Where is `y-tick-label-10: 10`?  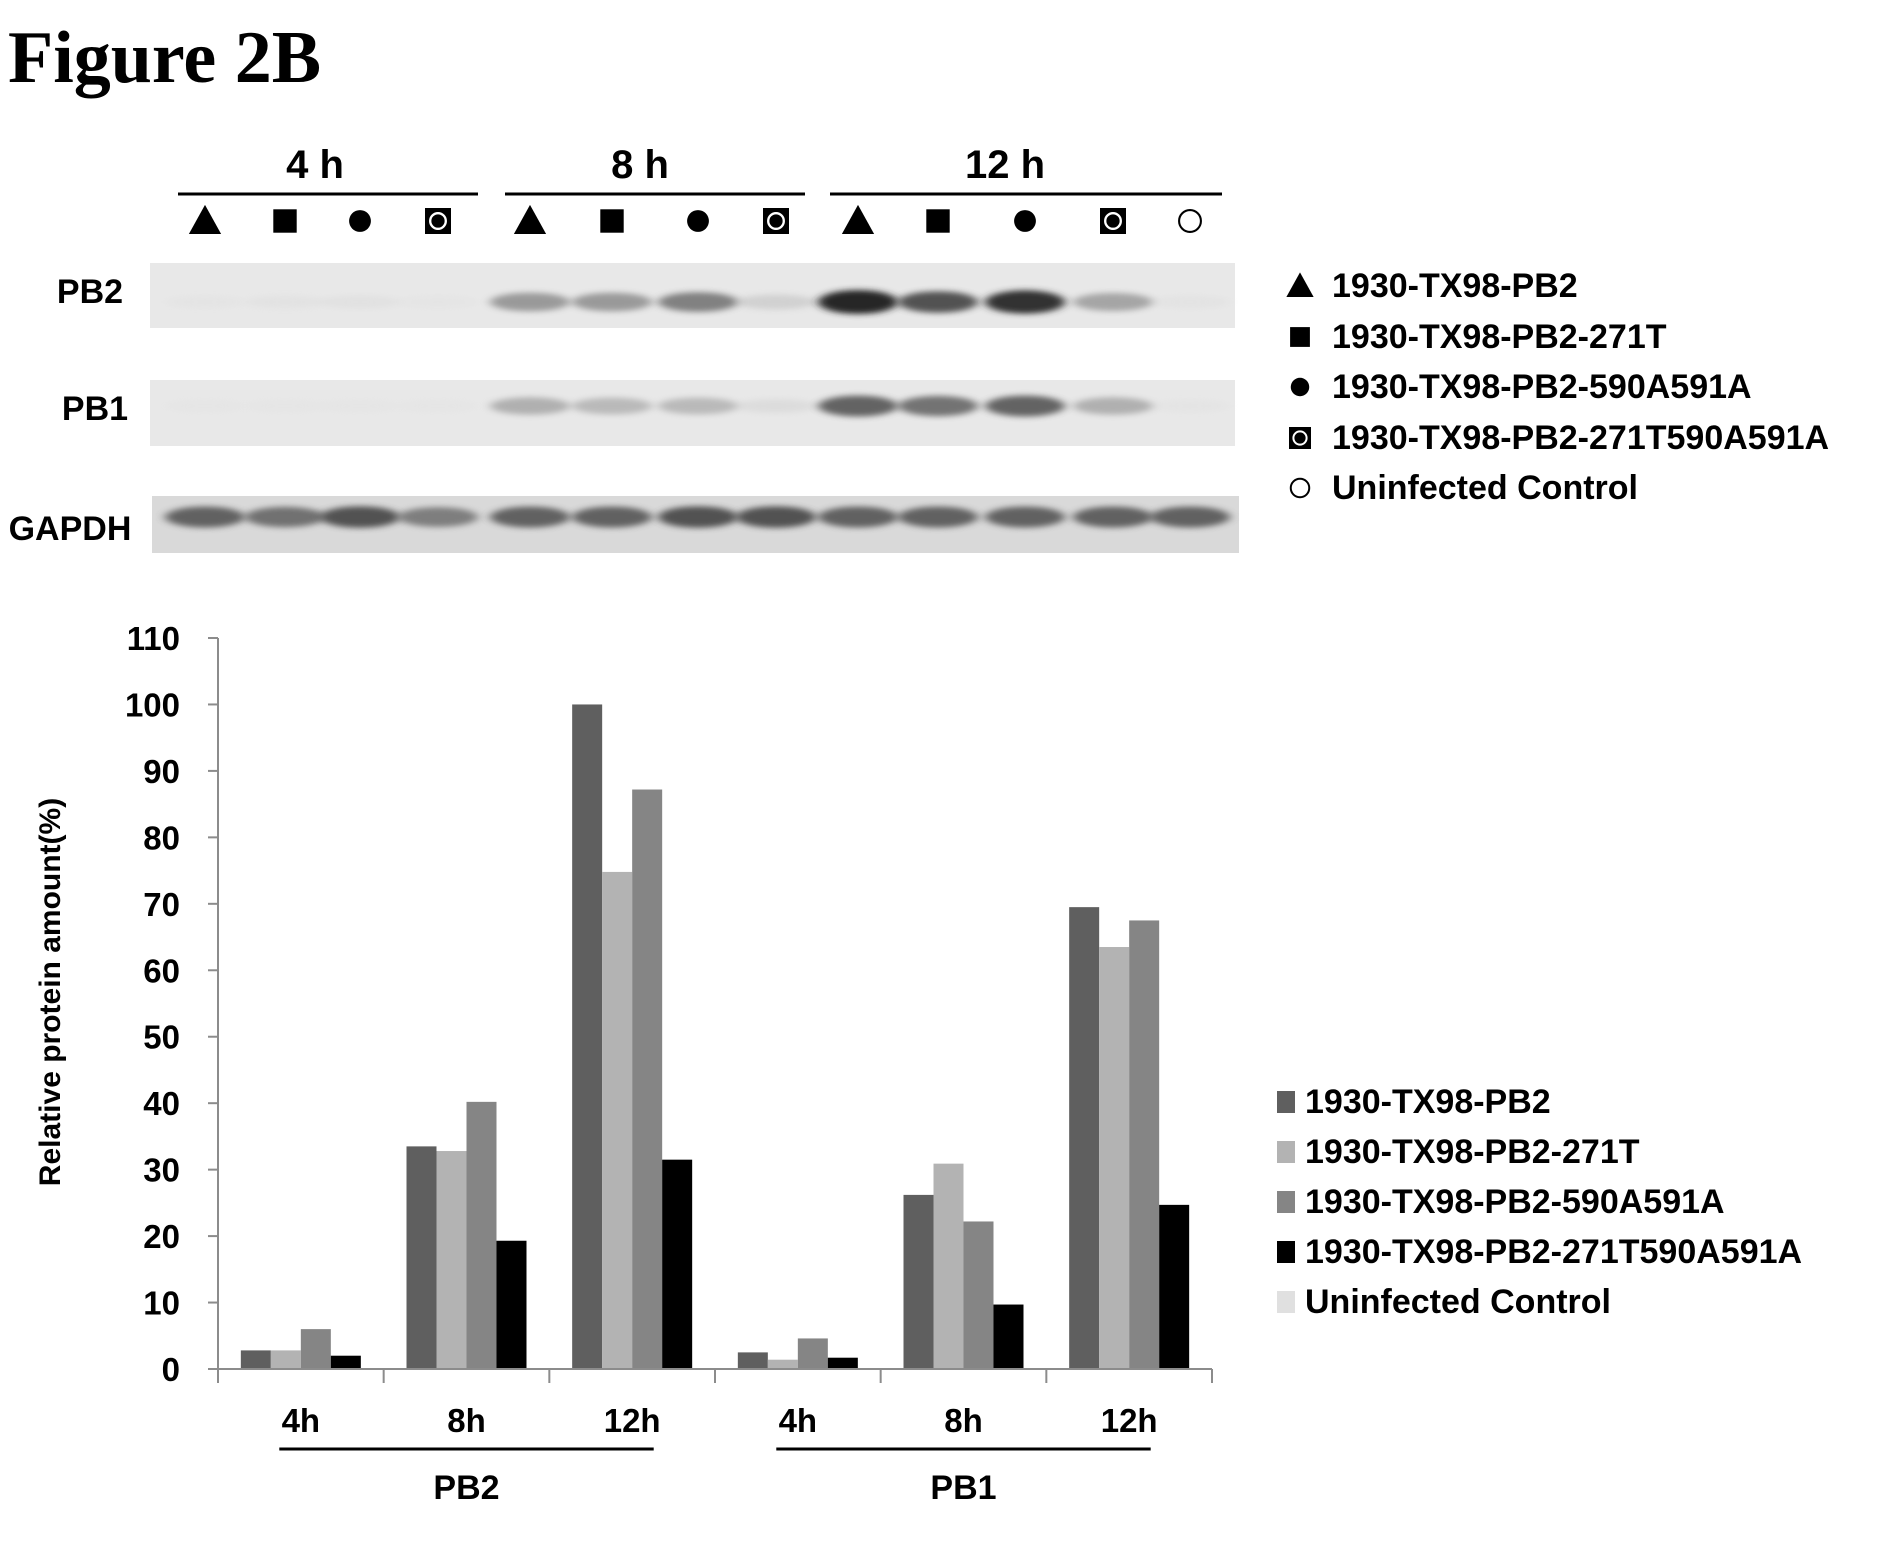
y-tick-label-10: 10 is located at coordinates (161, 1303).